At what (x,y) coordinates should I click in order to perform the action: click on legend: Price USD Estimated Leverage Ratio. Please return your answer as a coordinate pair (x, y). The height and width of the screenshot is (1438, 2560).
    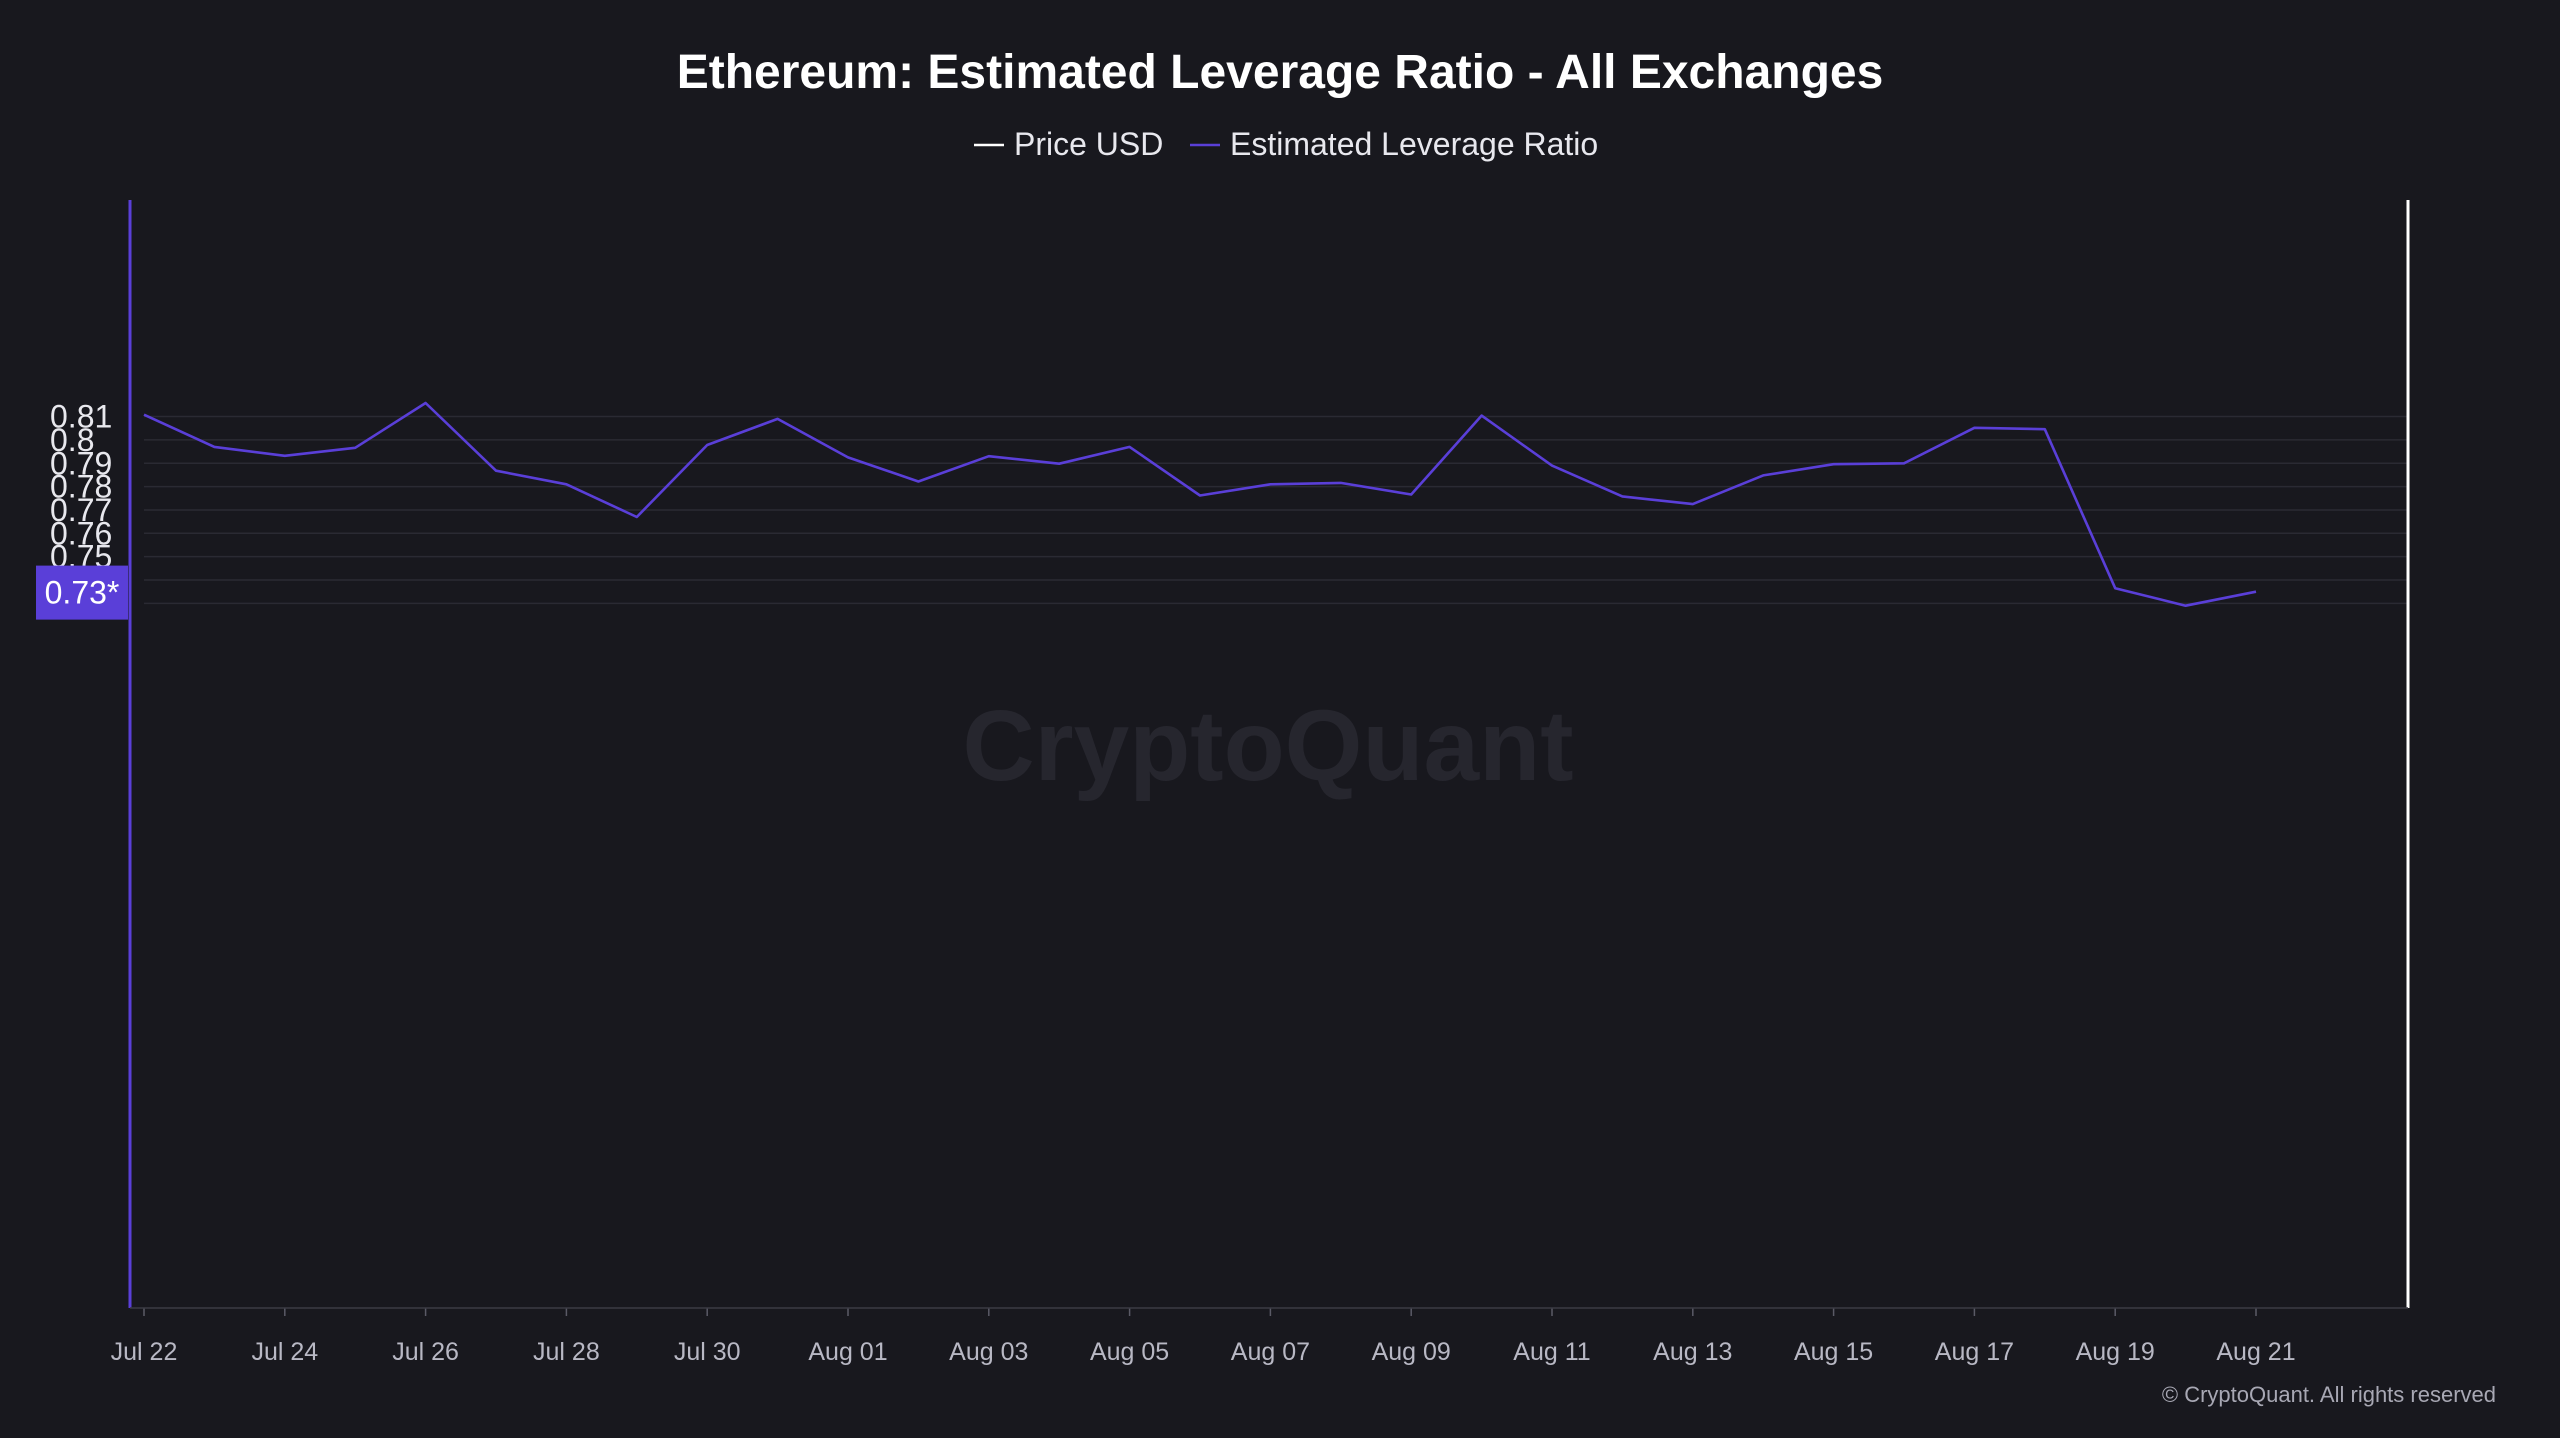
    Looking at the image, I should click on (1286, 144).